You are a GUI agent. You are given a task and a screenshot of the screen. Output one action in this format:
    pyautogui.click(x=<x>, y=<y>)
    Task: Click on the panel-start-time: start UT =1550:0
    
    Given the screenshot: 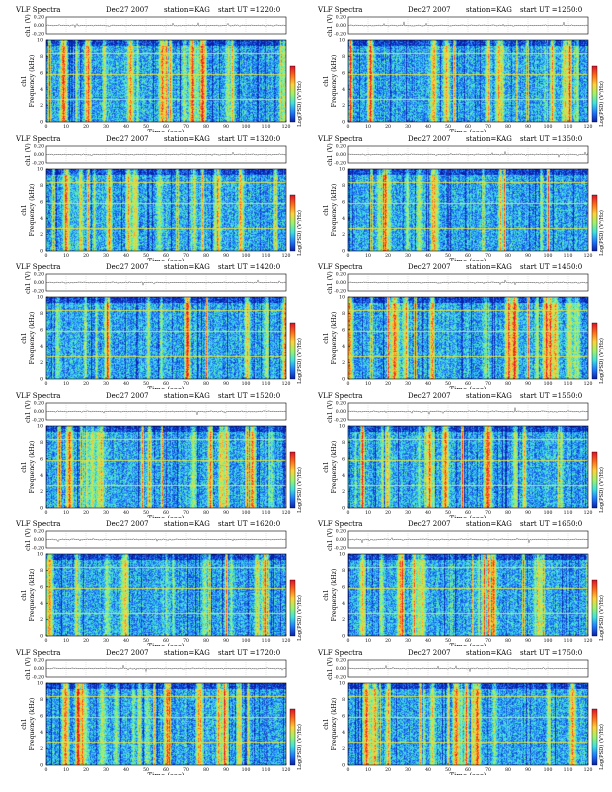 What is the action you would take?
    pyautogui.click(x=551, y=396)
    